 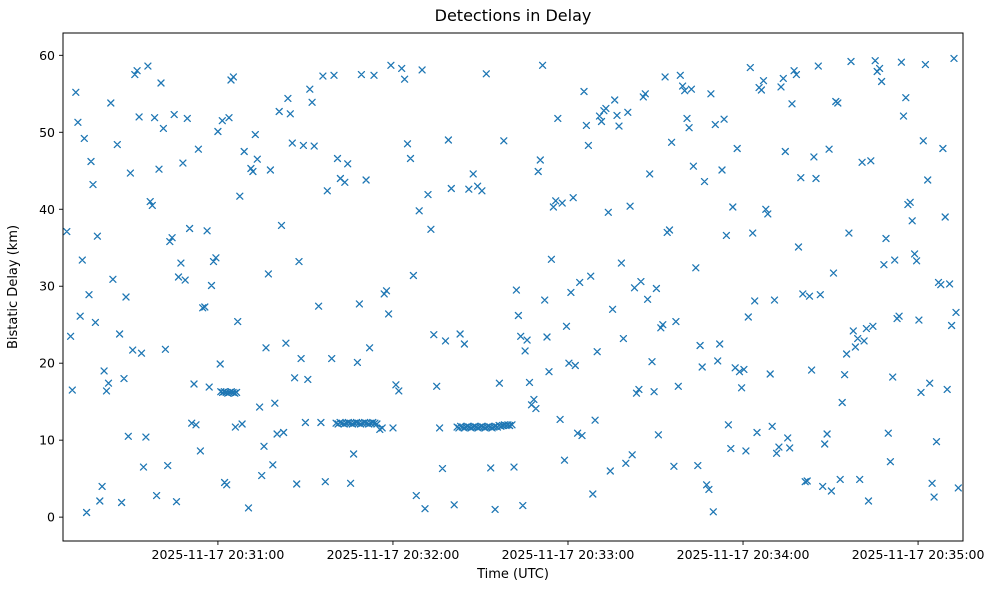 I want to click on y-tick-label: 30, so click(x=47, y=286).